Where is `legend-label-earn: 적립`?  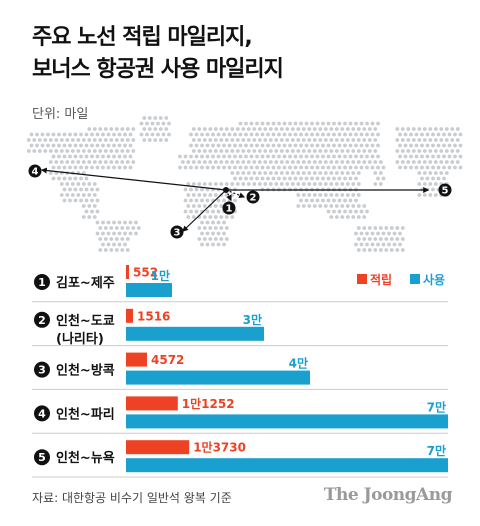
legend-label-earn: 적립 is located at coordinates (381, 279).